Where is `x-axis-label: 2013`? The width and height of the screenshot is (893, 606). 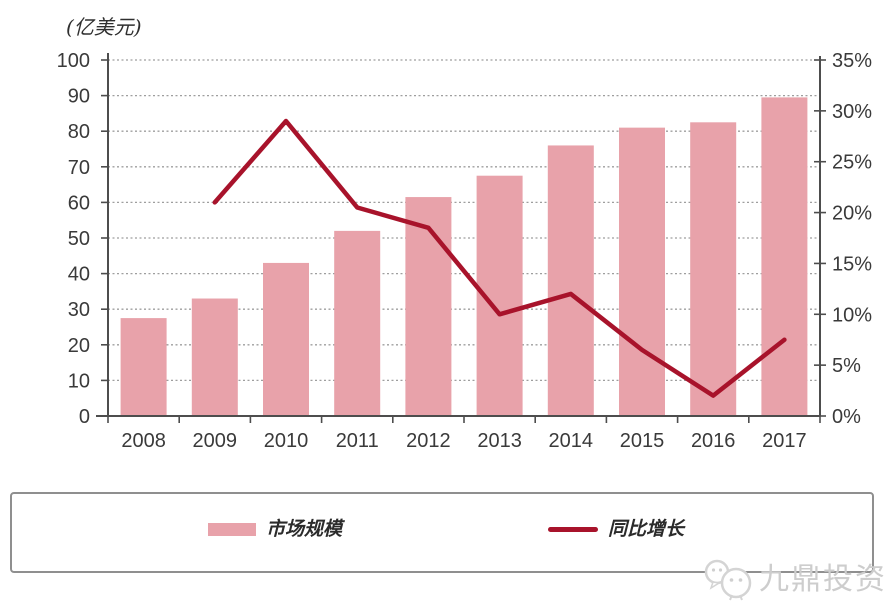
x-axis-label: 2013 is located at coordinates (499, 441).